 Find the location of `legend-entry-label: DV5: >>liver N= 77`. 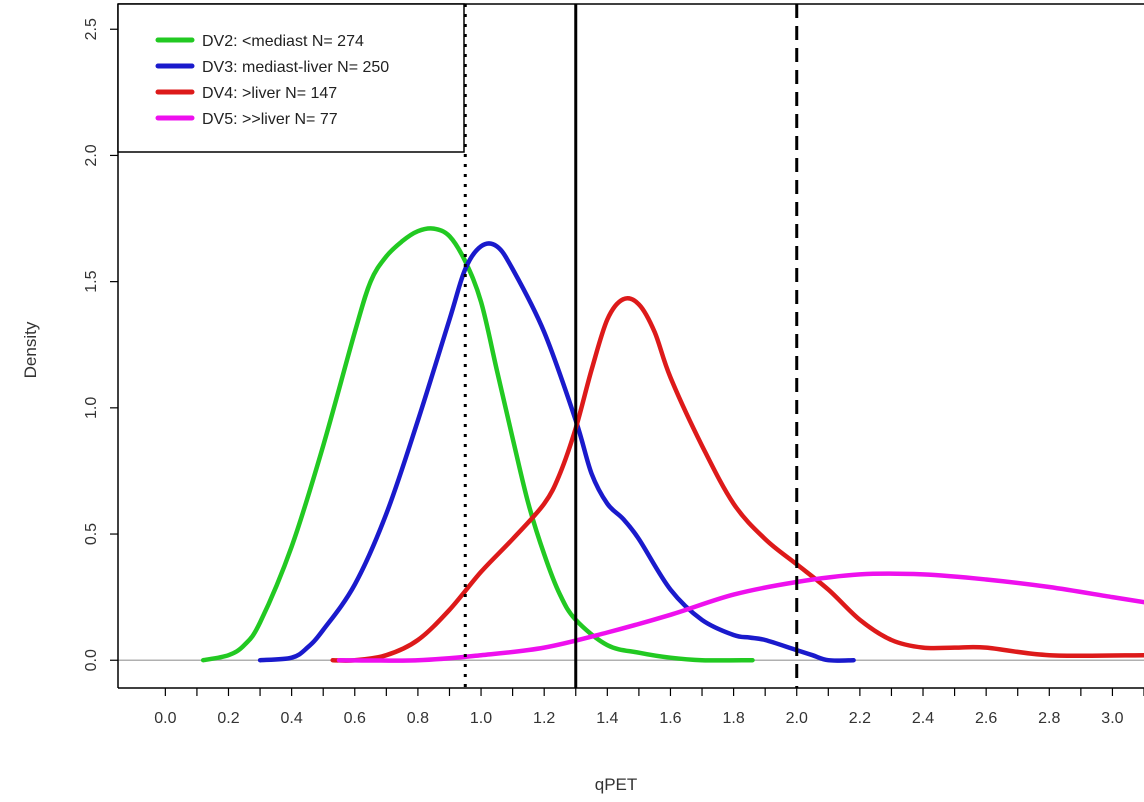

legend-entry-label: DV5: >>liver N= 77 is located at coordinates (270, 119).